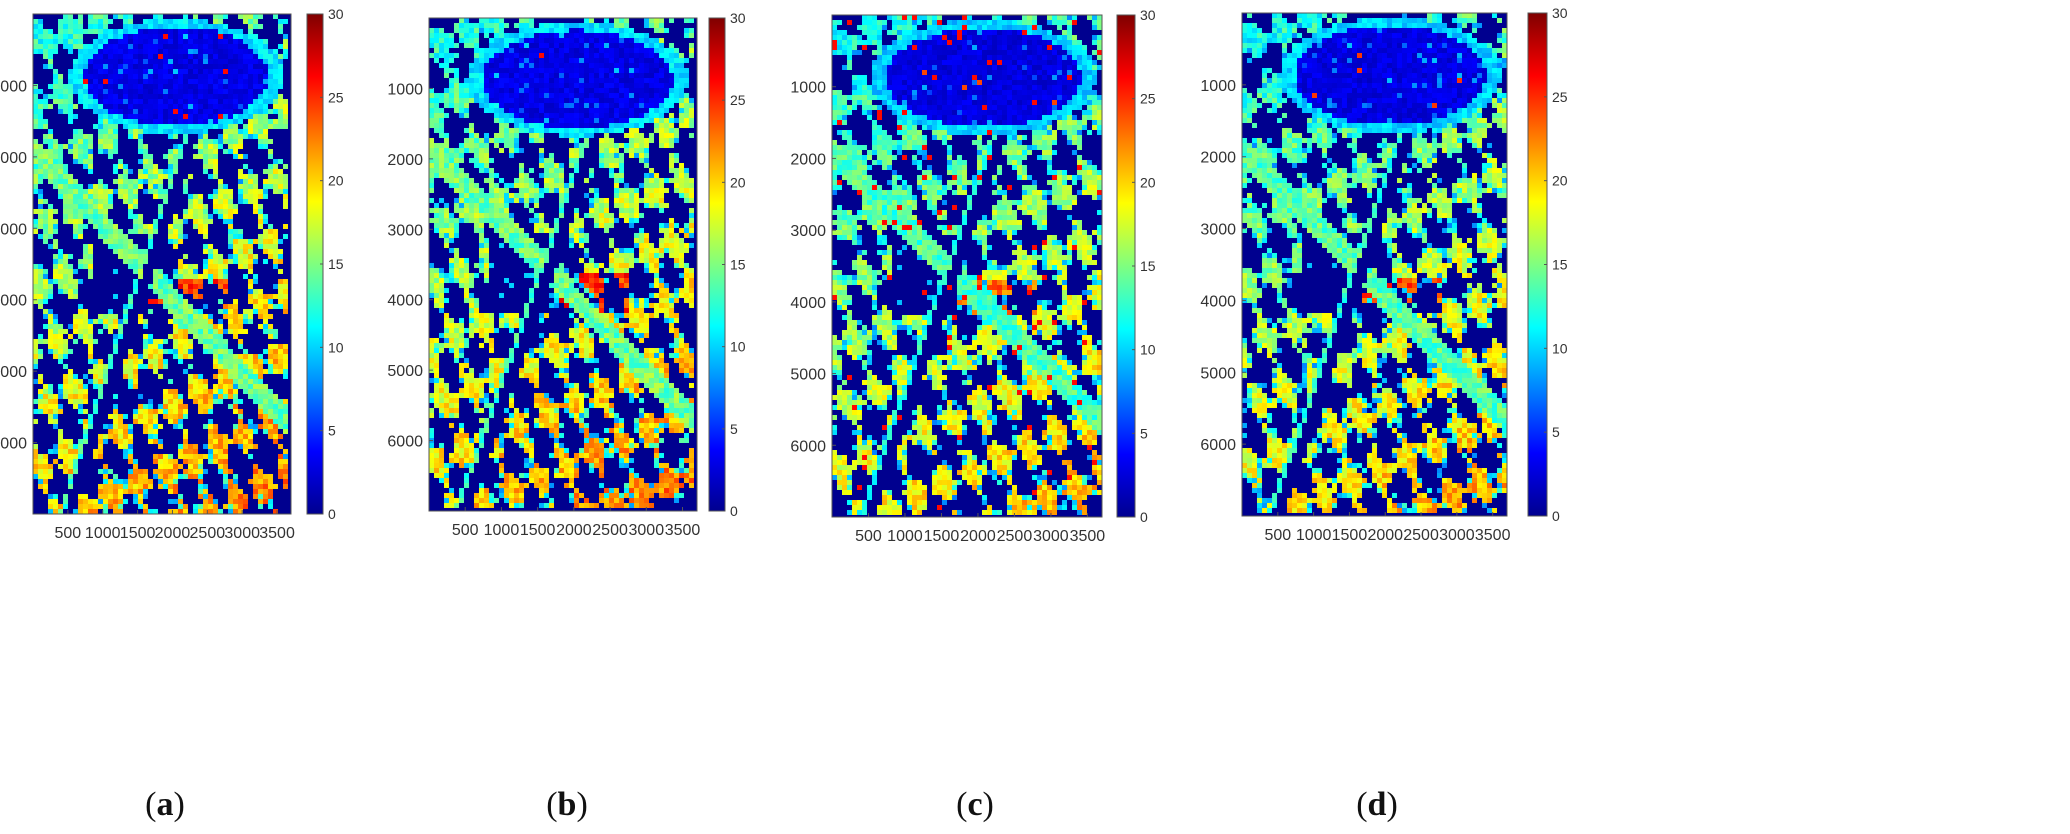 This screenshot has height=834, width=2070. I want to click on panel-label: (d), so click(1377, 804).